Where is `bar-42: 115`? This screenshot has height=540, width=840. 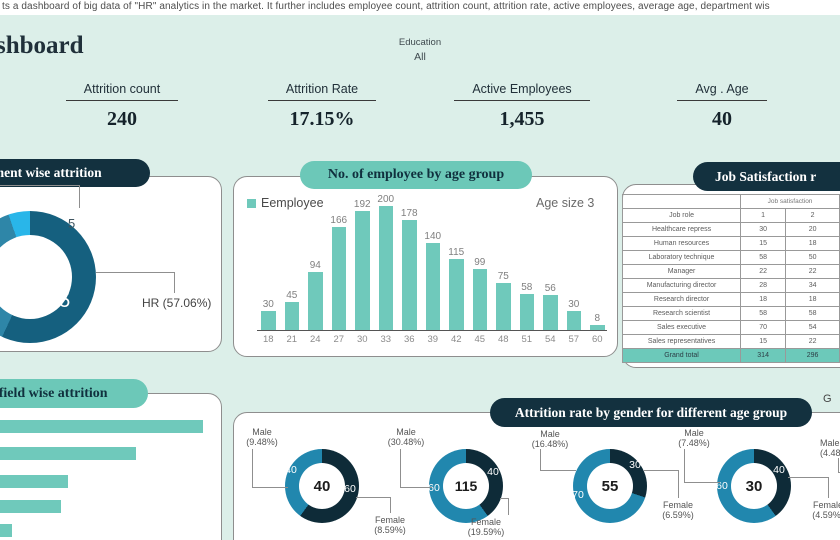
bar-42: 115 is located at coordinates (456, 288).